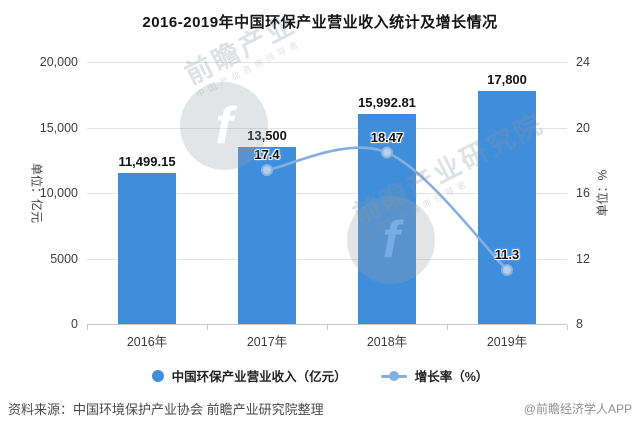 This screenshot has width=640, height=434. What do you see at coordinates (507, 342) in the screenshot?
I see `x-tick-label: 2019年` at bounding box center [507, 342].